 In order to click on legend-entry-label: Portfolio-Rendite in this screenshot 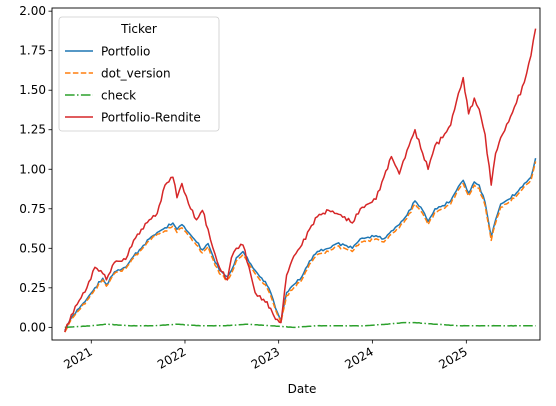, I will do `click(151, 118)`.